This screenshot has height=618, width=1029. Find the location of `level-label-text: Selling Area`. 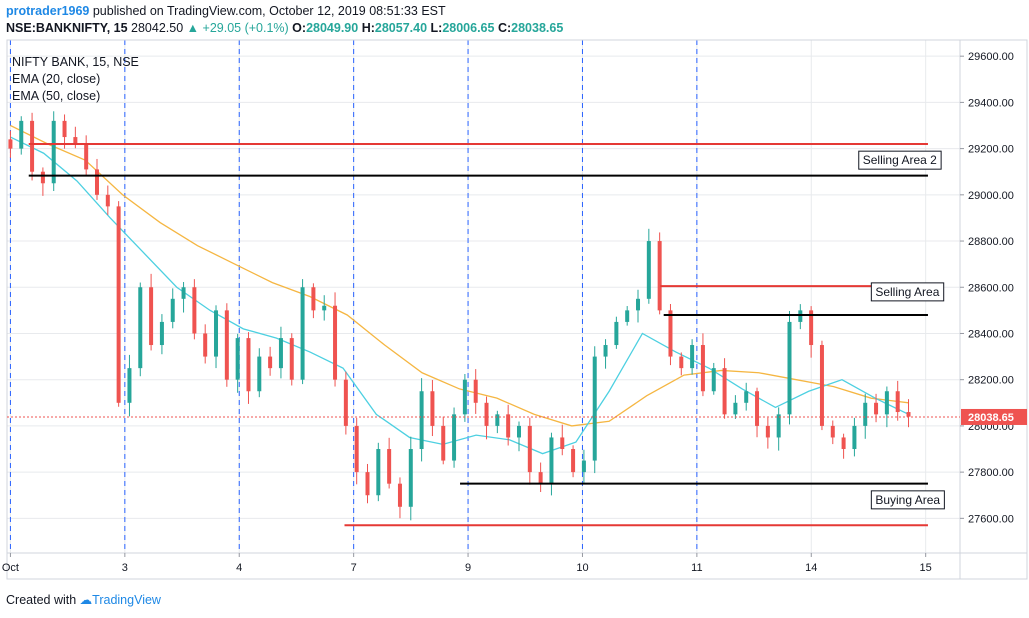

level-label-text: Selling Area is located at coordinates (907, 292).